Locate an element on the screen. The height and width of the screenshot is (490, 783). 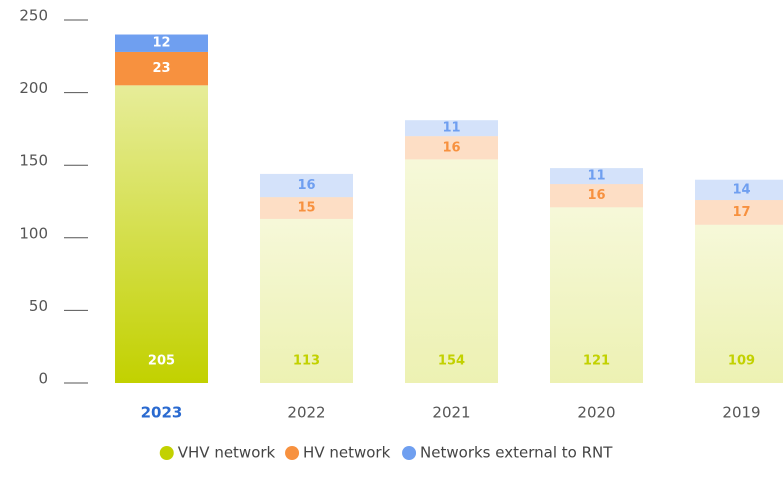
value-label: 109 is located at coordinates (741, 361).